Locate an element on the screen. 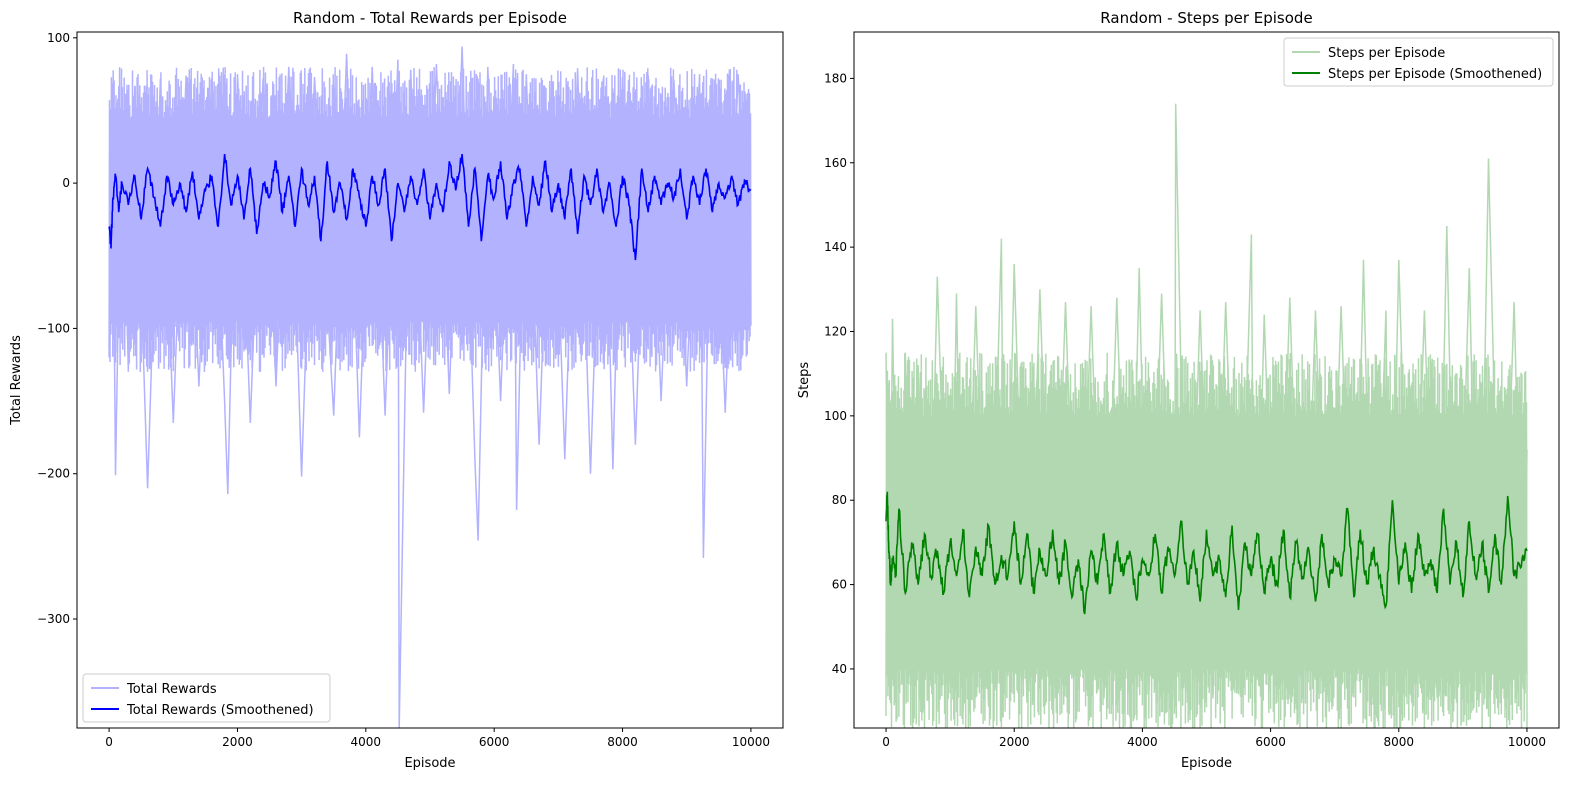 This screenshot has width=1589, height=790. y-tick-label: 40 is located at coordinates (839, 669).